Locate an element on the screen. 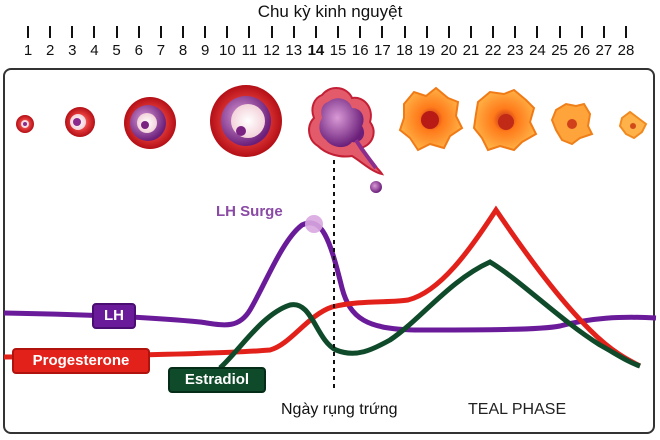 Image resolution: width=660 pixels, height=440 pixels. lh-surge-marker is located at coordinates (314, 224).